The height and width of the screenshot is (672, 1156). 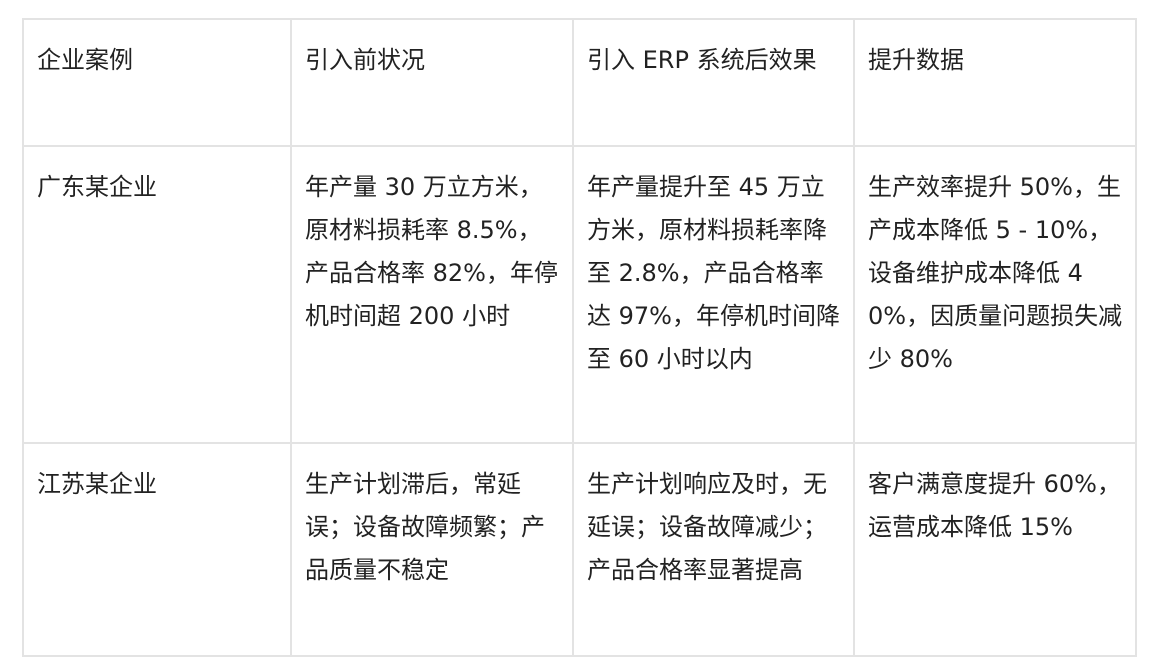 I want to click on cell: 江苏某企业, so click(x=157, y=549).